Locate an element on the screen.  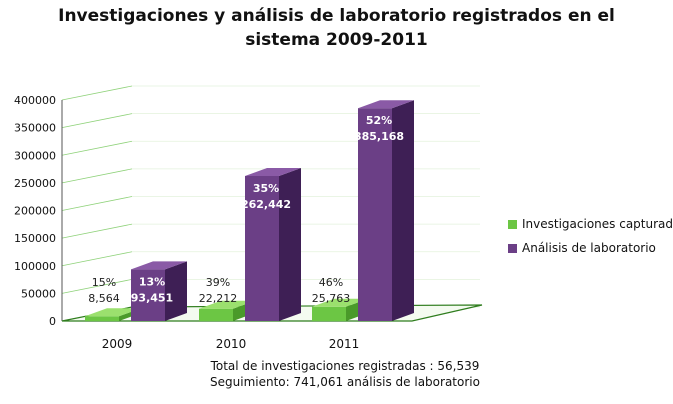
bar-analisis-2009 is located at coordinates (159, 291).